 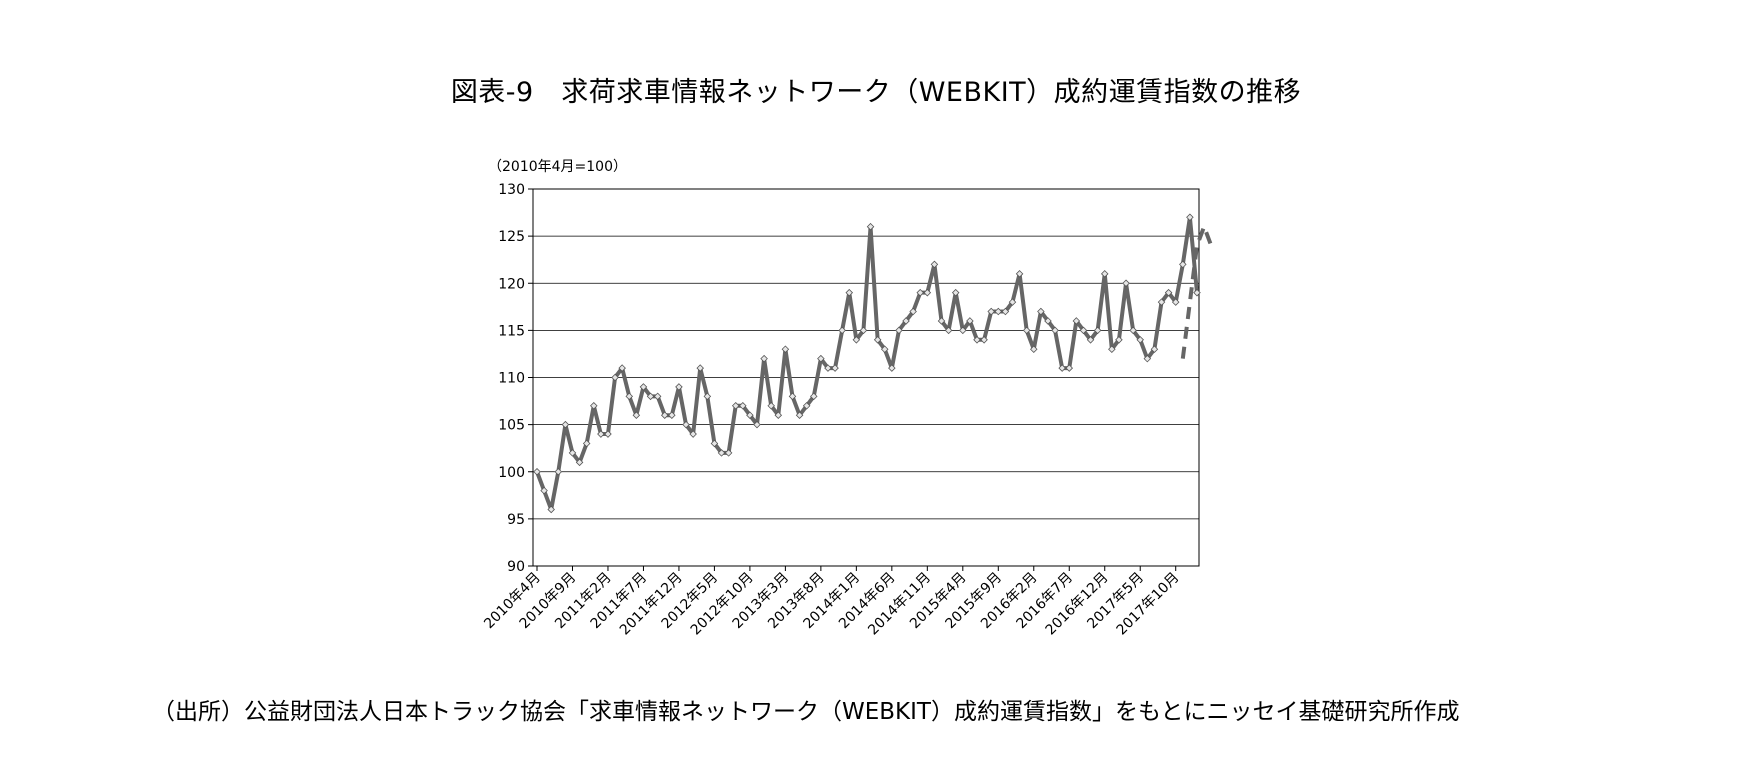 What do you see at coordinates (511, 426) in the screenshot?
I see `y-tick-label: 105` at bounding box center [511, 426].